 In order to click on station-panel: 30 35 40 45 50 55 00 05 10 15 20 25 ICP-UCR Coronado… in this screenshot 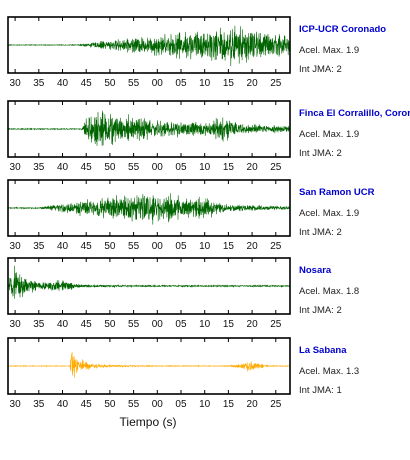, I will do `click(196, 52)`.